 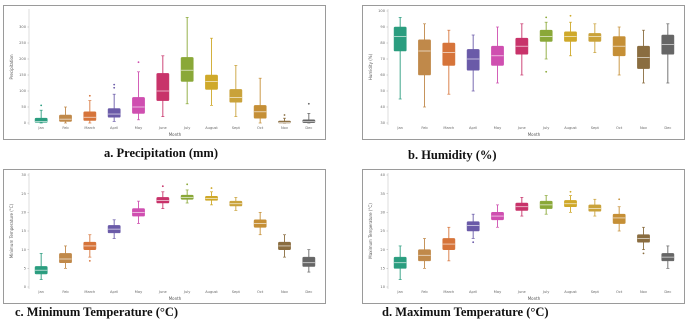 What do you see at coordinates (643, 240) in the screenshot?
I see `box-nov` at bounding box center [643, 240].